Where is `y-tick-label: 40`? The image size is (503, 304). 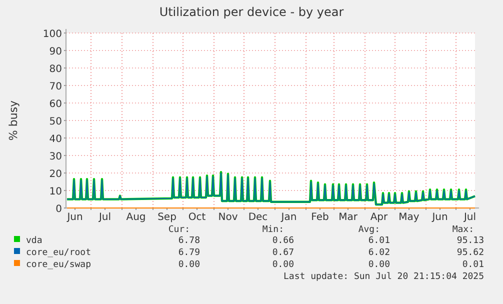 y-tick-label: 40 is located at coordinates (55, 139).